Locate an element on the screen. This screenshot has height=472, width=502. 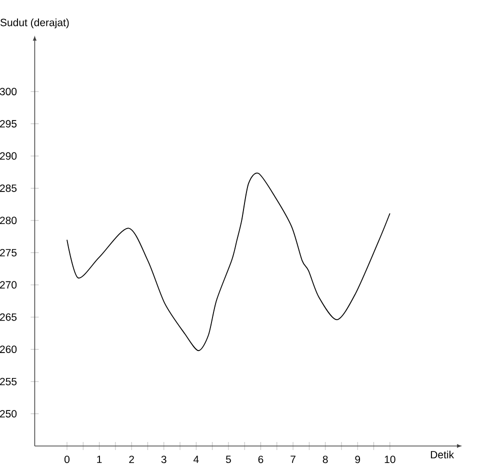
y-tick-label: 250 is located at coordinates (8, 414).